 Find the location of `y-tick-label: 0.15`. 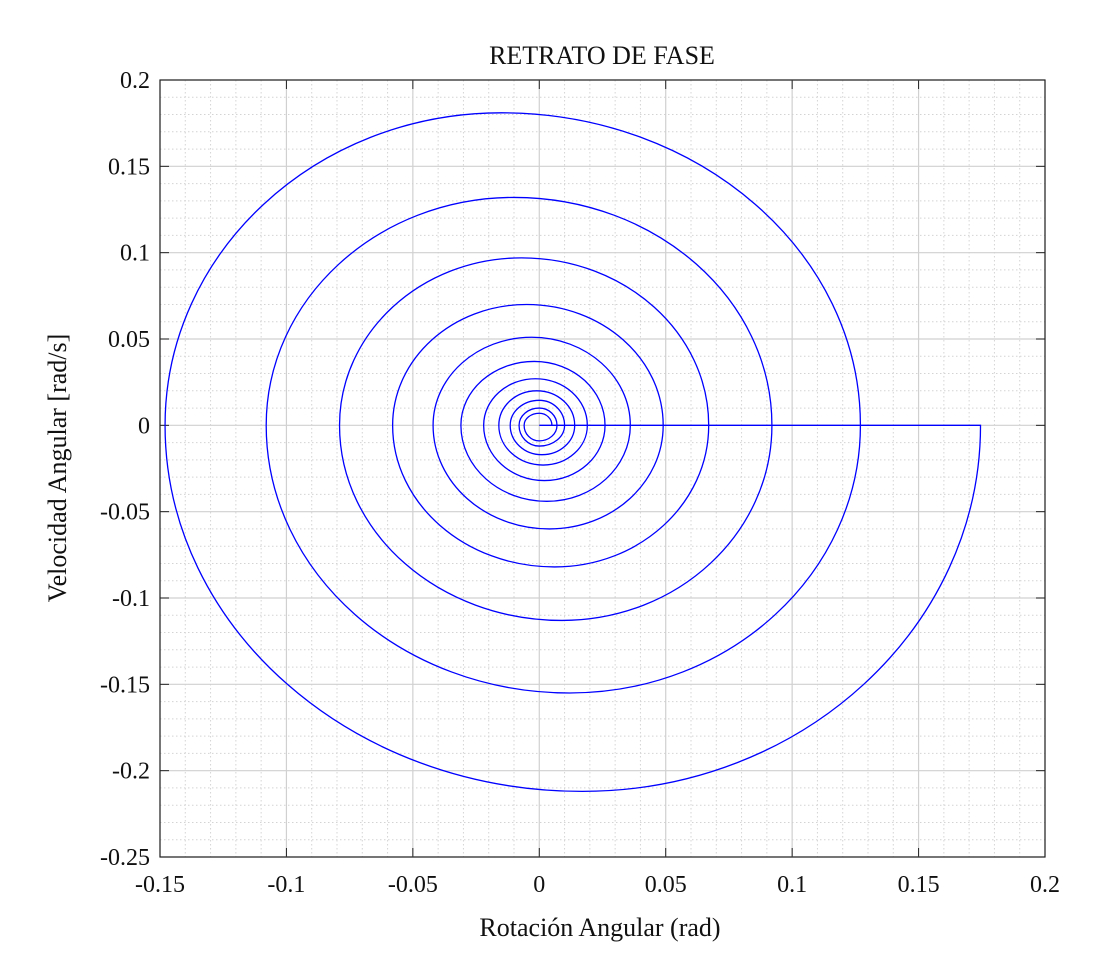

y-tick-label: 0.15 is located at coordinates (129, 167).